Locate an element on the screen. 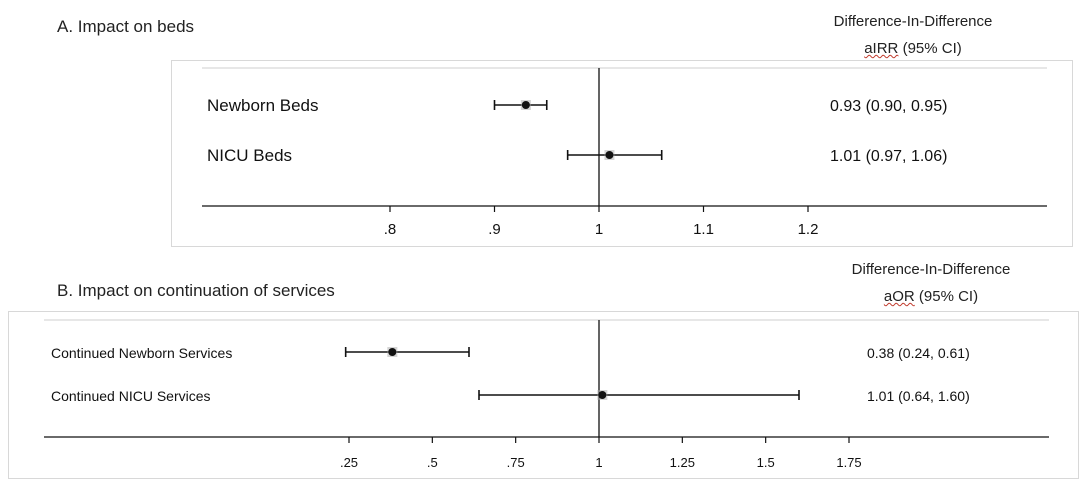 This screenshot has width=1088, height=489. panel-a-tick-label: 1 is located at coordinates (599, 229).